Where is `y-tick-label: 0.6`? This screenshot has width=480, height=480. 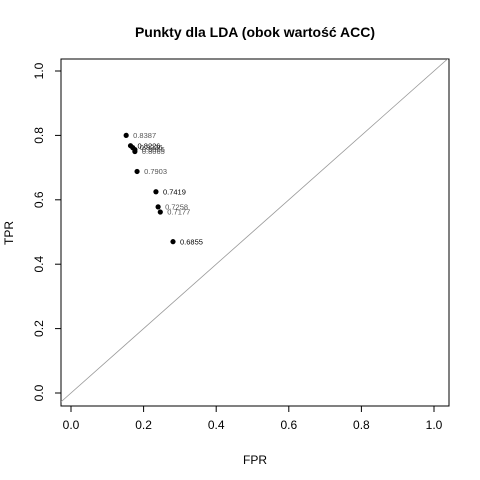 y-tick-label: 0.6 is located at coordinates (39, 199).